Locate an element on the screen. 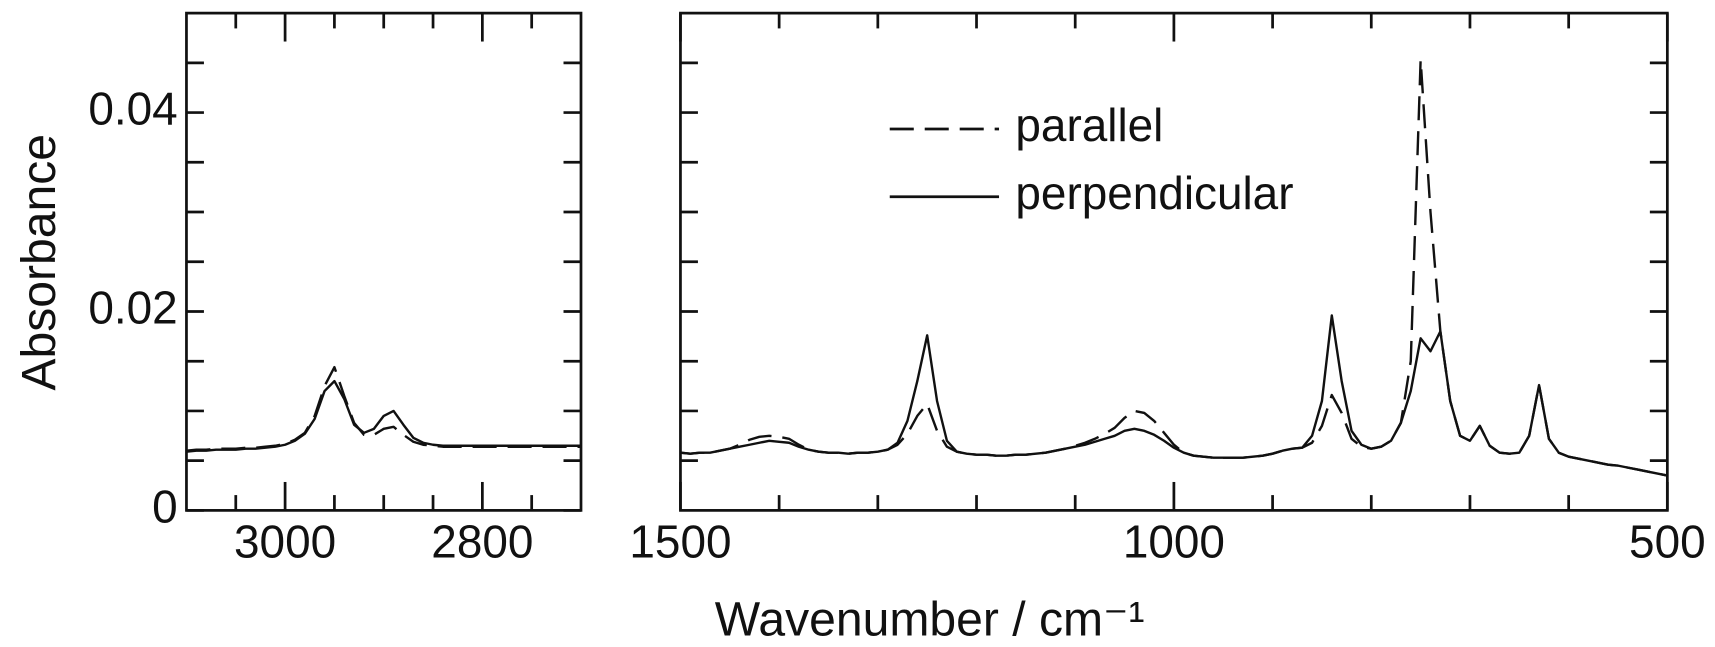  legend-label: perpendicular is located at coordinates (1154, 193).